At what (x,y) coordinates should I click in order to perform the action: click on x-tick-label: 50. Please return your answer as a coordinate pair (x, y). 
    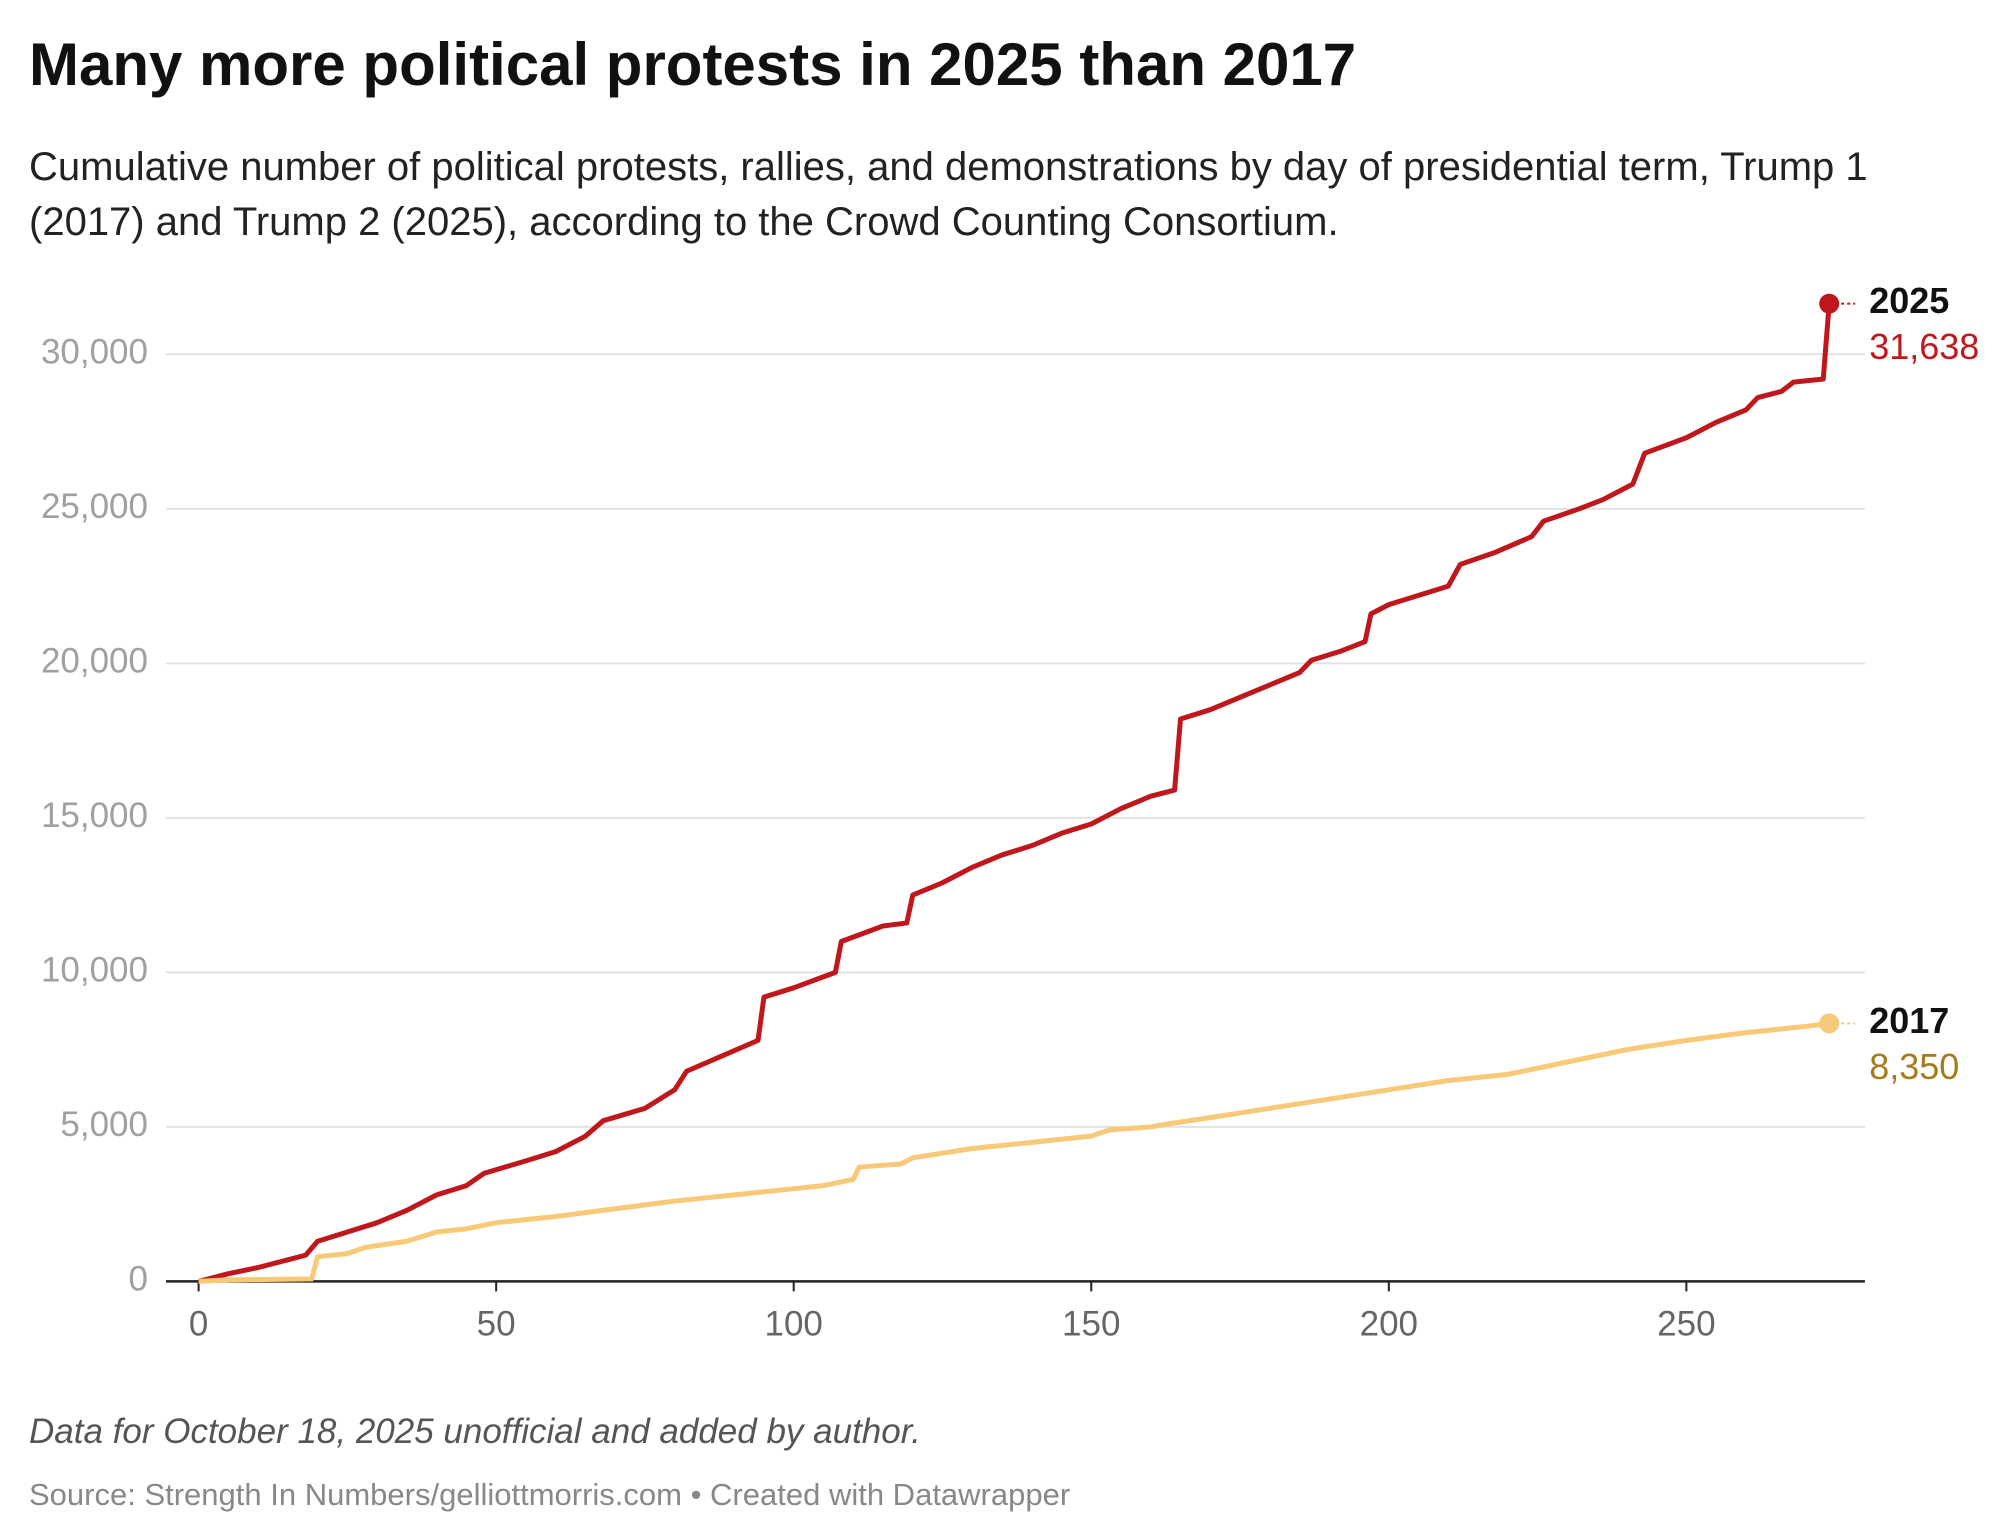
    Looking at the image, I should click on (496, 1324).